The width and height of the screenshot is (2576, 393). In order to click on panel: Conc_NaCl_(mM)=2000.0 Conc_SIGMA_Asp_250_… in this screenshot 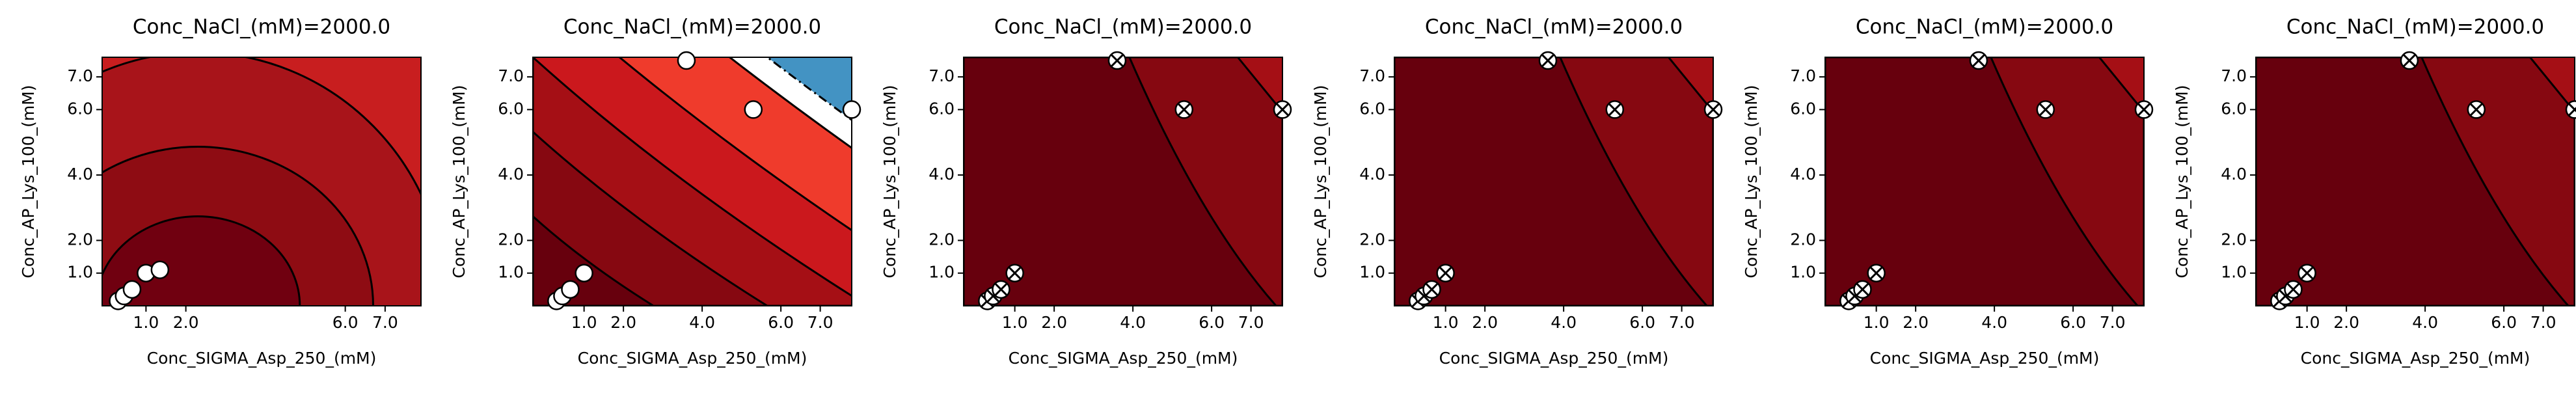, I will do `click(655, 192)`.